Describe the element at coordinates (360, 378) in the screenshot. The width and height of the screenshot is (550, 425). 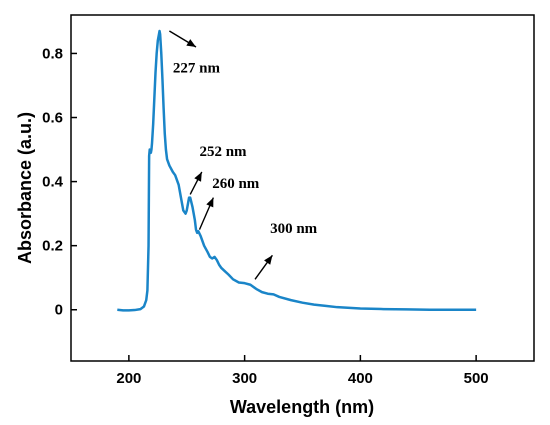
I see `x-tick-label: 400` at that location.